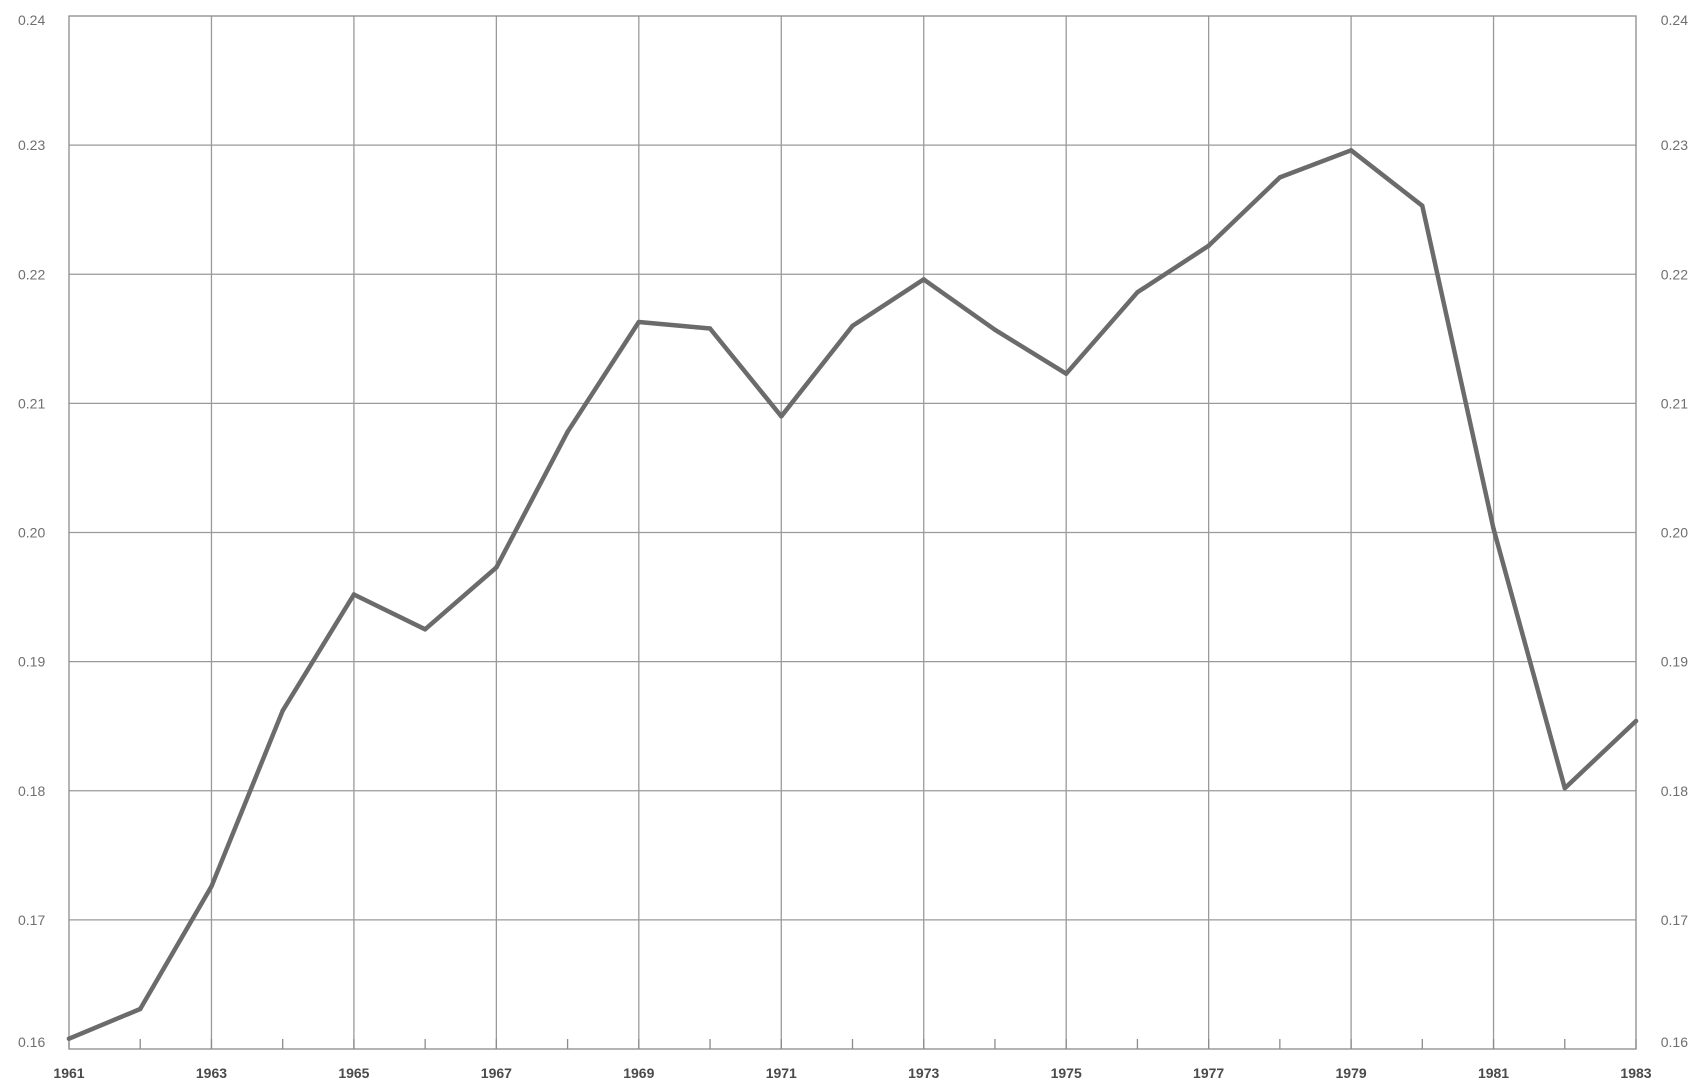  I want to click on data-point-1977, so click(1208, 246).